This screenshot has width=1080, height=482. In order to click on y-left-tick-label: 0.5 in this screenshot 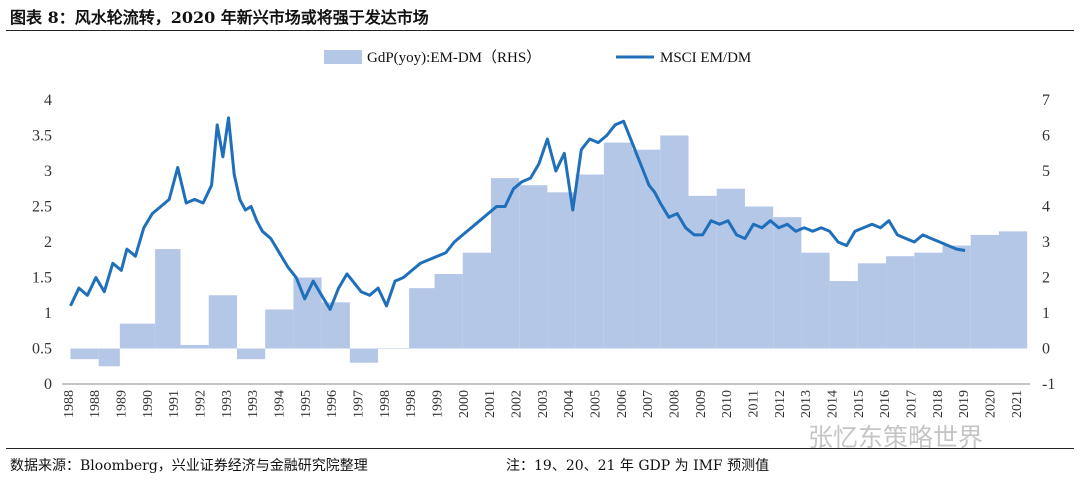, I will do `click(42, 349)`.